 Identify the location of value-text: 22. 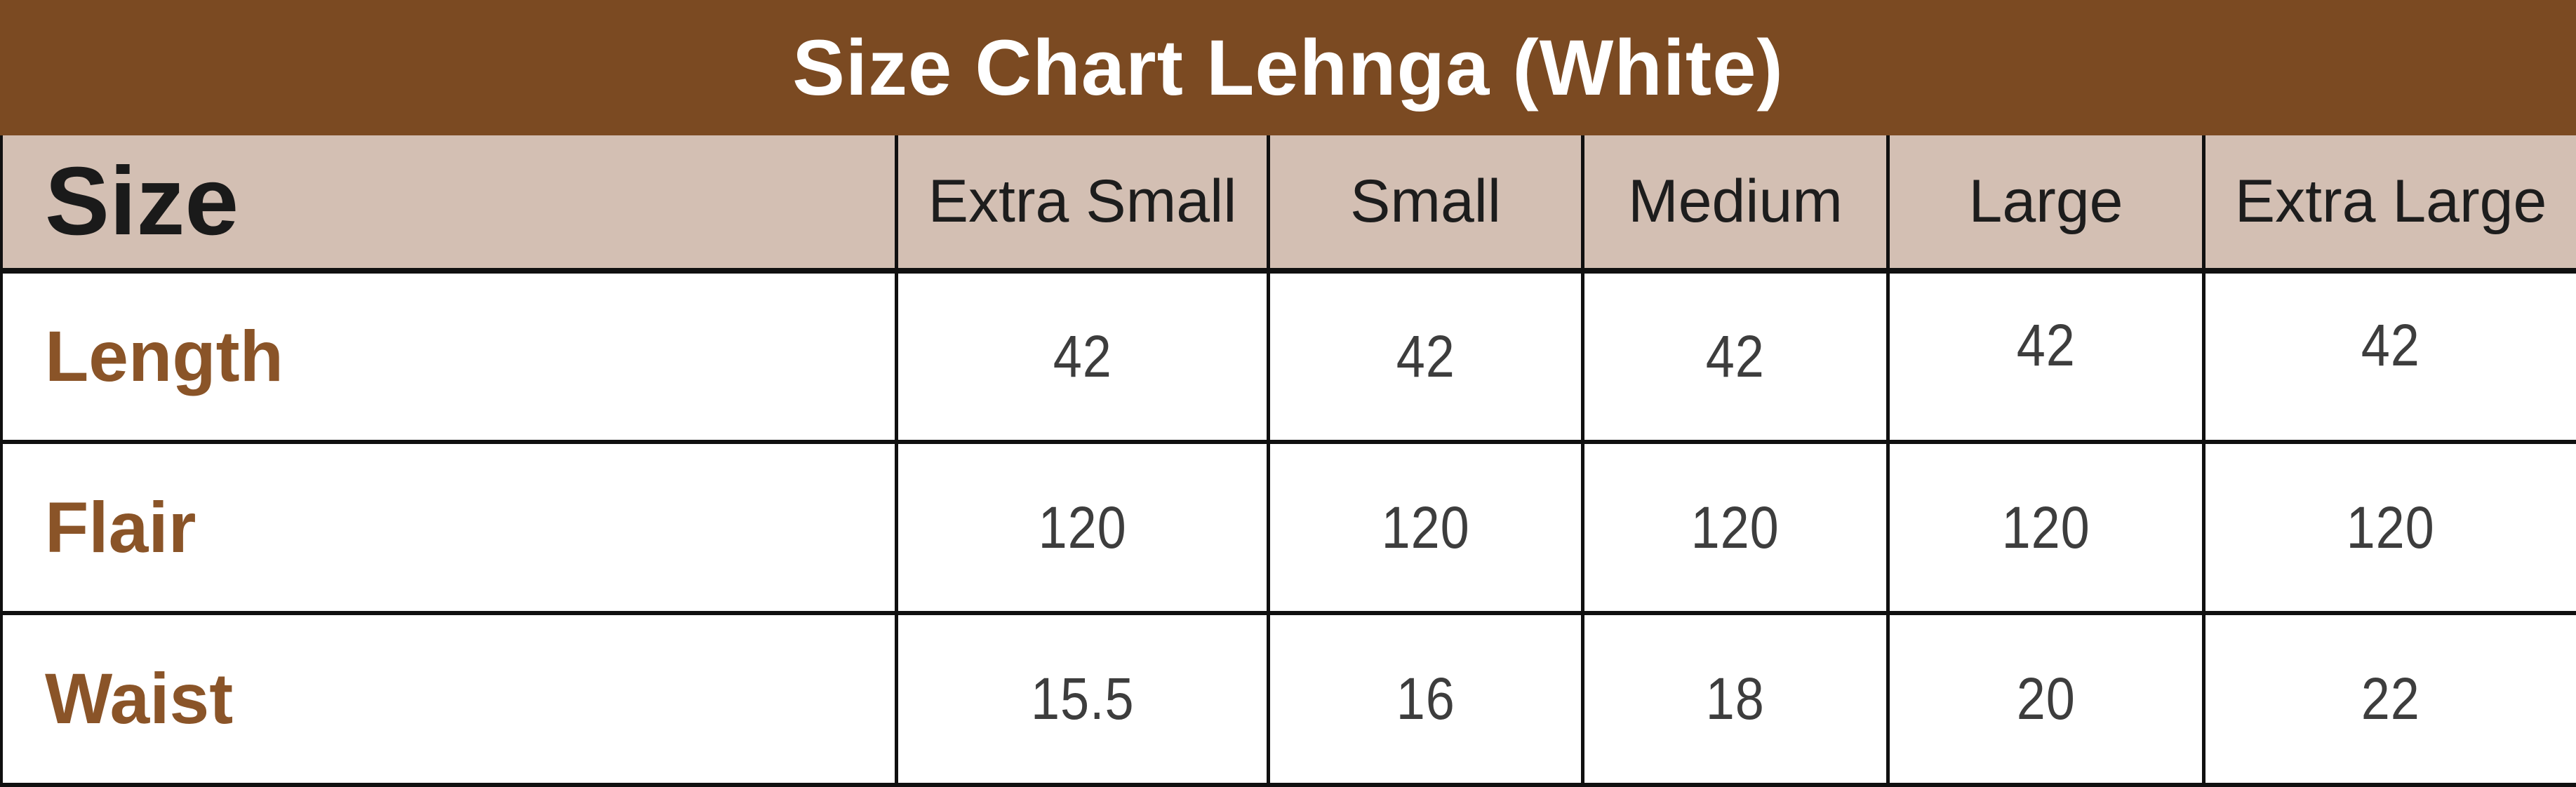
(2390, 699).